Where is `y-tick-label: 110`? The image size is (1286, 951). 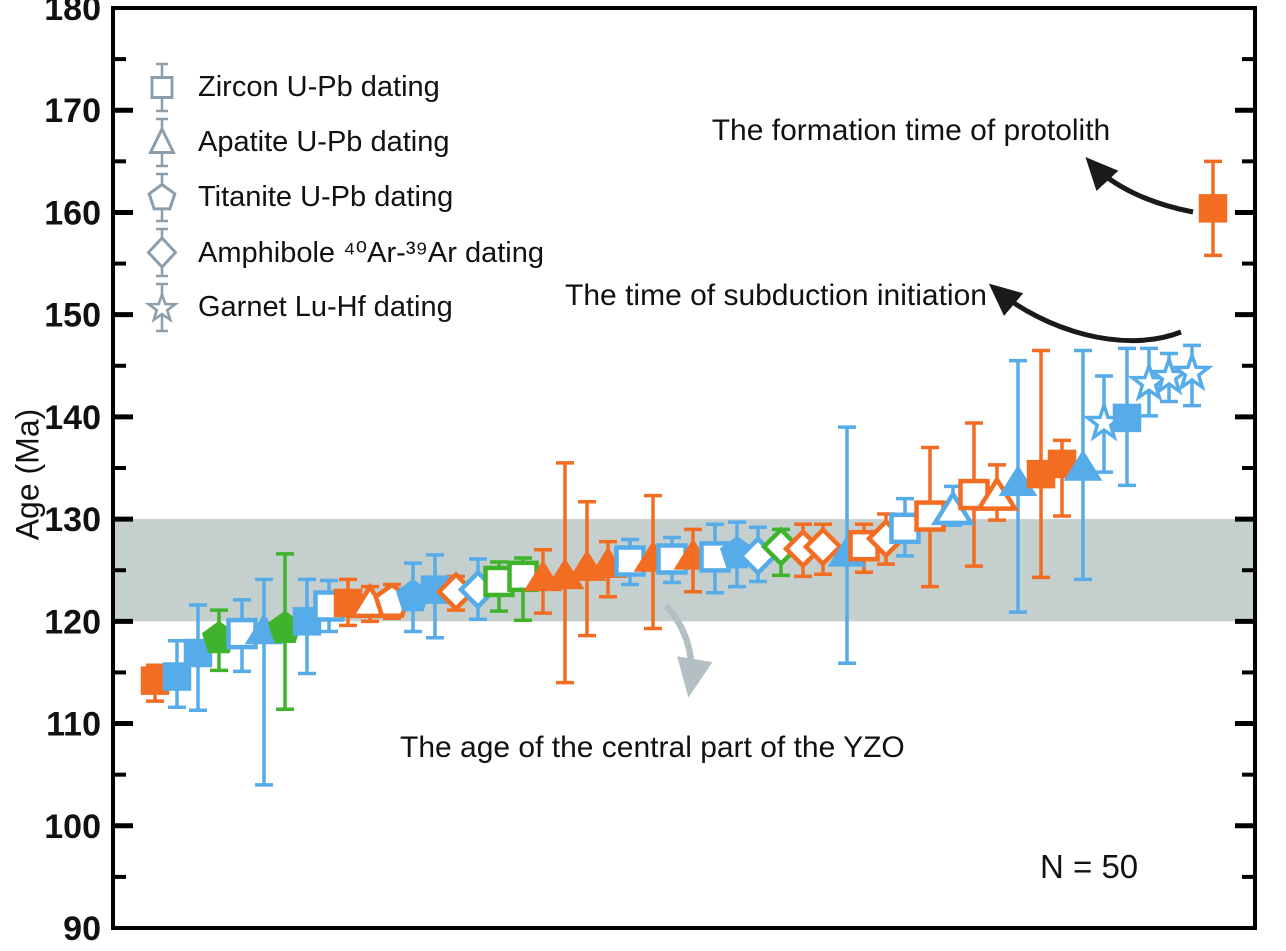 y-tick-label: 110 is located at coordinates (73, 725).